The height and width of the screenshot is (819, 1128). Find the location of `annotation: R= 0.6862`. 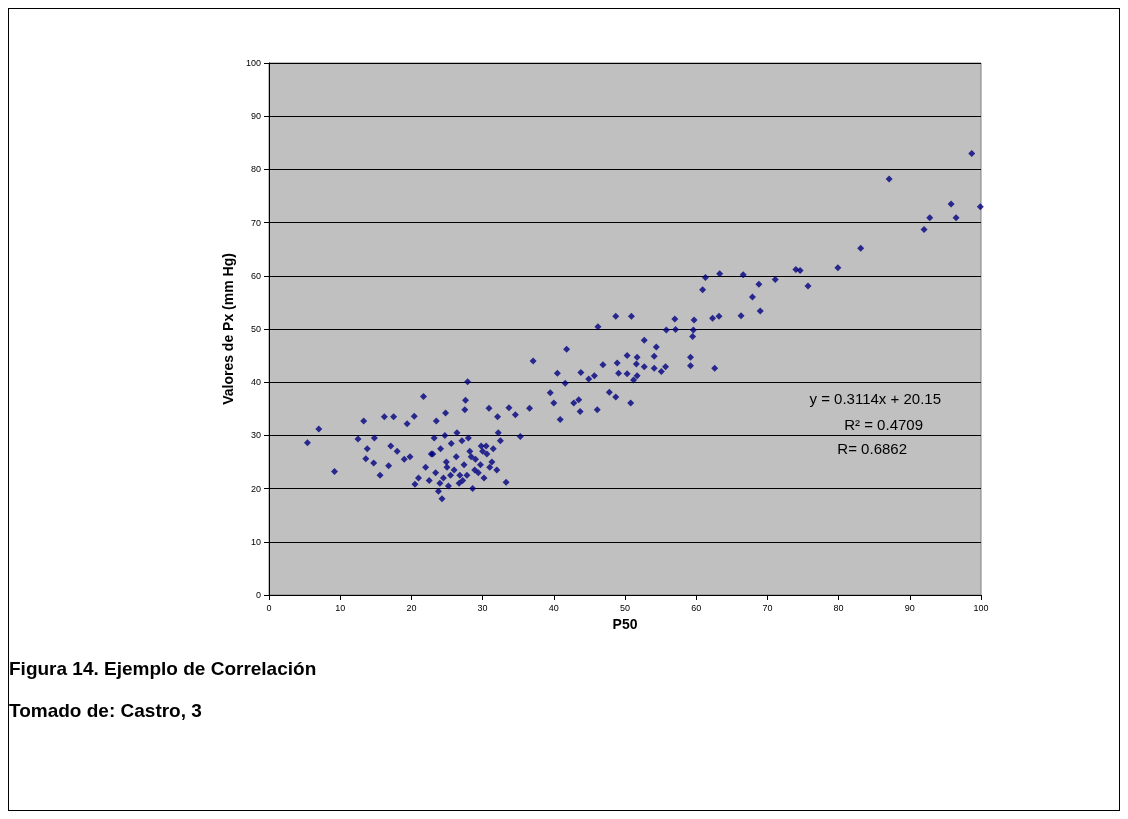

annotation: R= 0.6862 is located at coordinates (872, 448).